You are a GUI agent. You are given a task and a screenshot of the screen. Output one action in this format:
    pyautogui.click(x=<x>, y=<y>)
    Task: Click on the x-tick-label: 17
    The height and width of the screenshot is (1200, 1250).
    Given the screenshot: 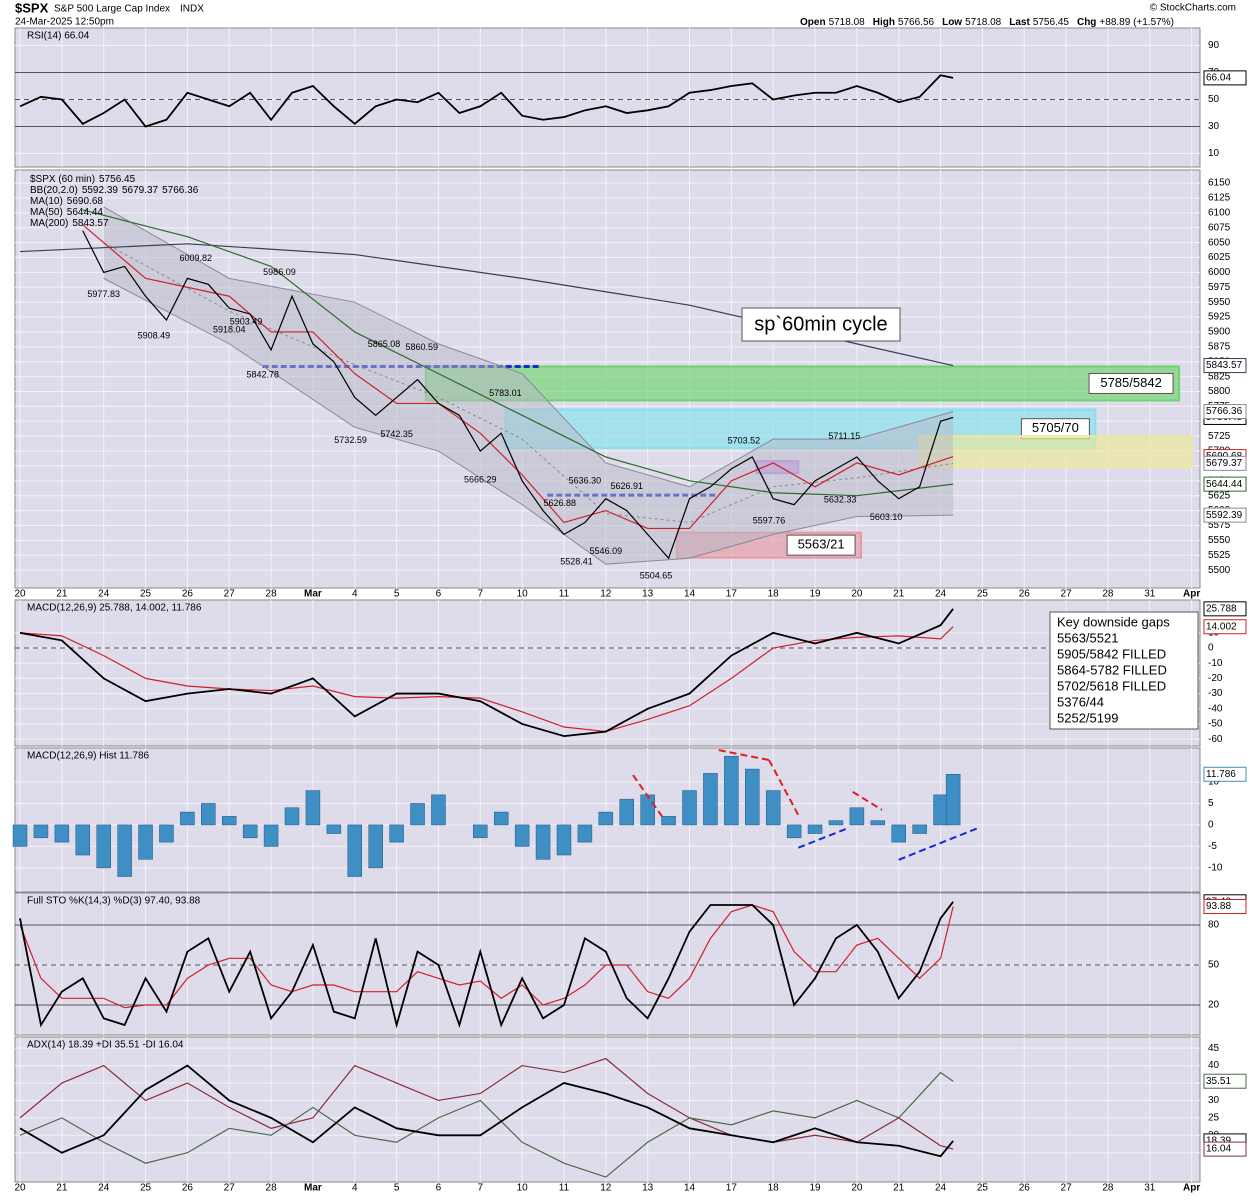 What is the action you would take?
    pyautogui.click(x=732, y=594)
    